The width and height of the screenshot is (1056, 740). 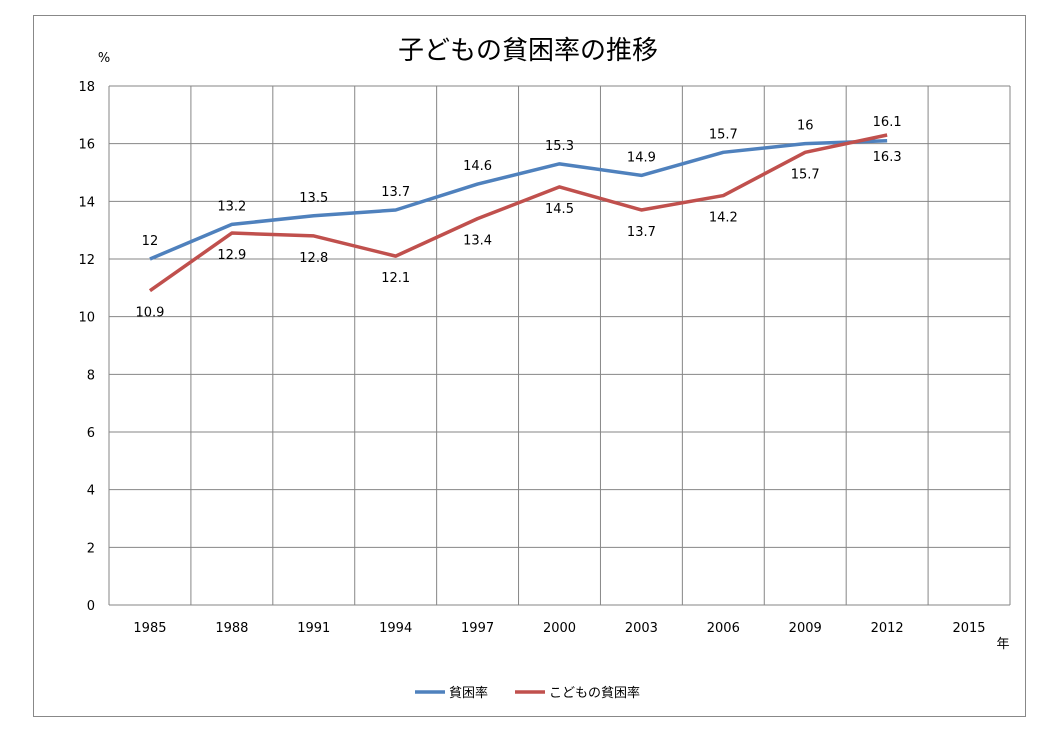 I want to click on x-tick-label: 2003, so click(x=641, y=628).